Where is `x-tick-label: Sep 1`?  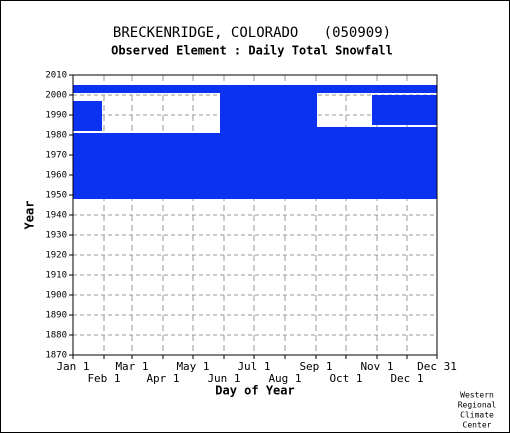 x-tick-label: Sep 1 is located at coordinates (315, 366).